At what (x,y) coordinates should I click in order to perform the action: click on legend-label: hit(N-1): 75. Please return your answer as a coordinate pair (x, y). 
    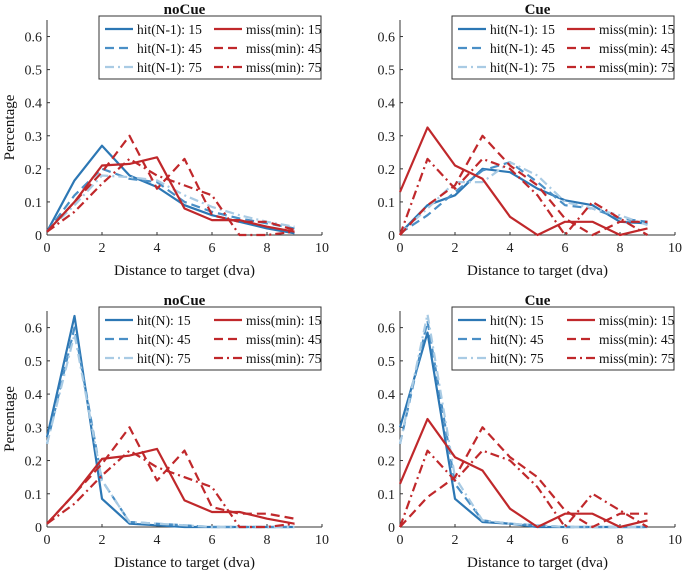
    Looking at the image, I should click on (169, 67).